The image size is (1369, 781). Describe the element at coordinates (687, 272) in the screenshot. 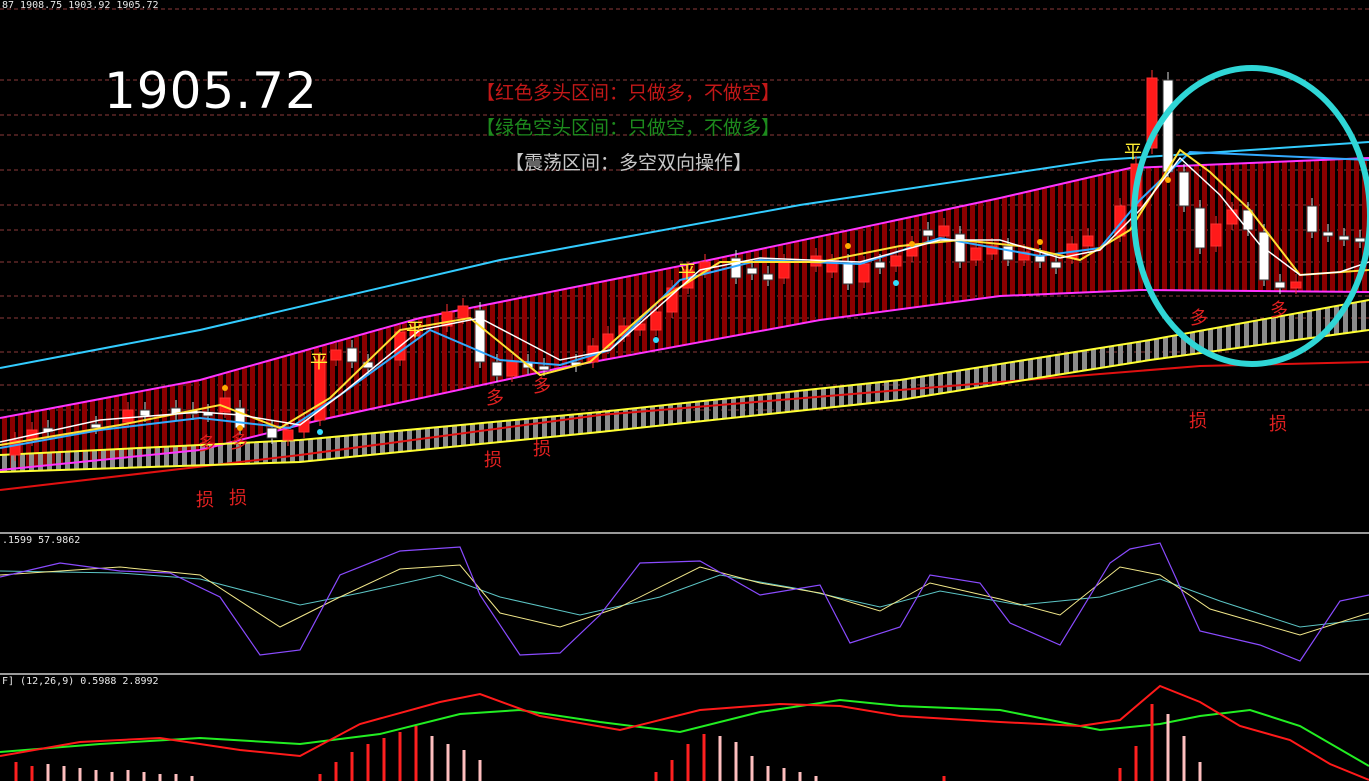

I see `close-signal-label: 平` at that location.